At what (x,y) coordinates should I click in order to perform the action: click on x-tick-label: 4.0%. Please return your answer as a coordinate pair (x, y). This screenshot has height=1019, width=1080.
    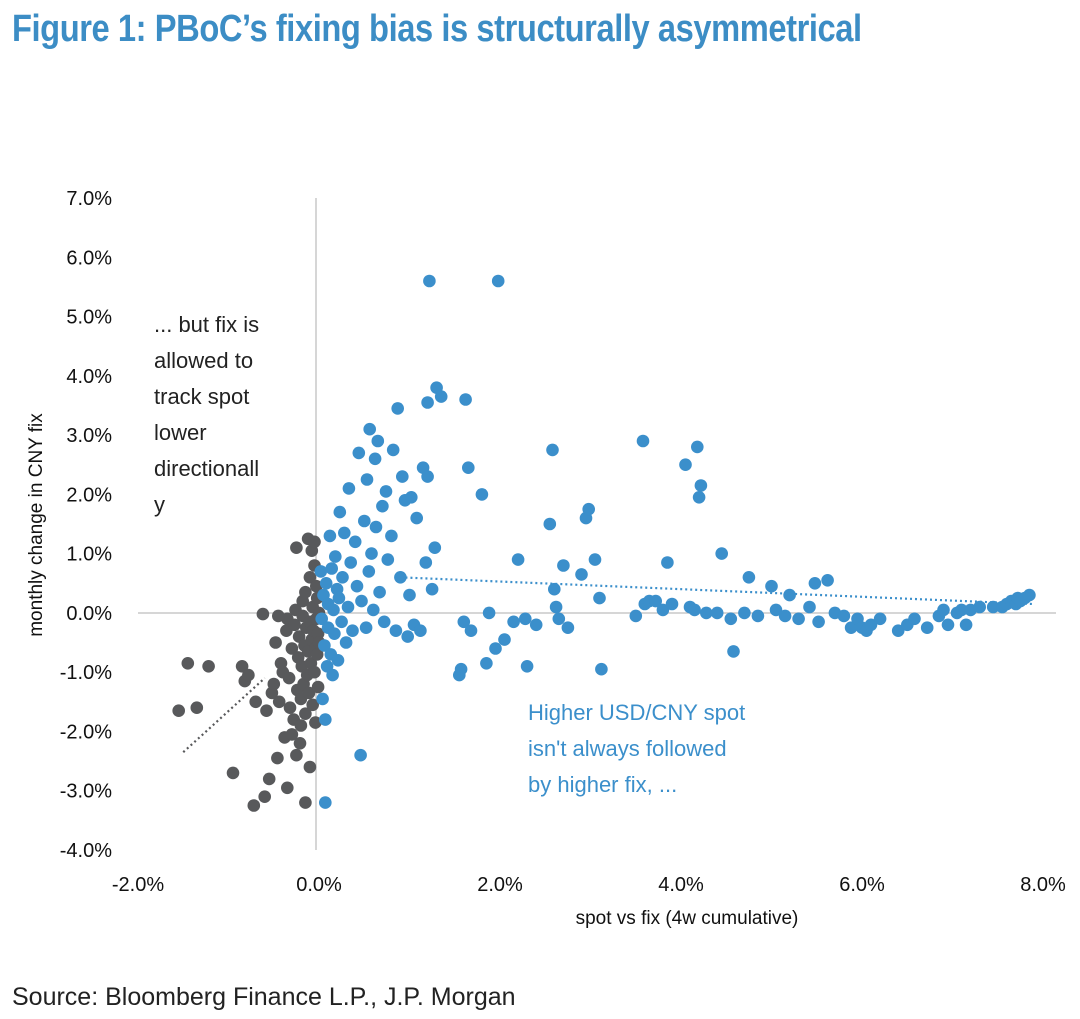
    Looking at the image, I should click on (681, 885).